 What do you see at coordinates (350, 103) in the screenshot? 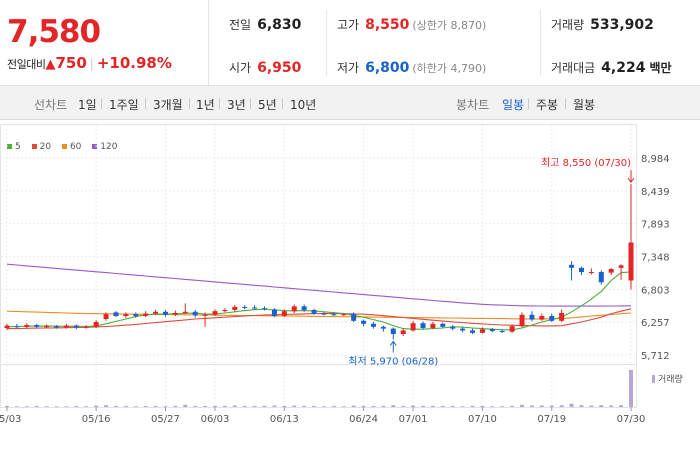
I see `period-bar: 선차트 1일 1주일 3개월 1년 3년 5년 10년 봉차트 일봉 주봉 월봉` at bounding box center [350, 103].